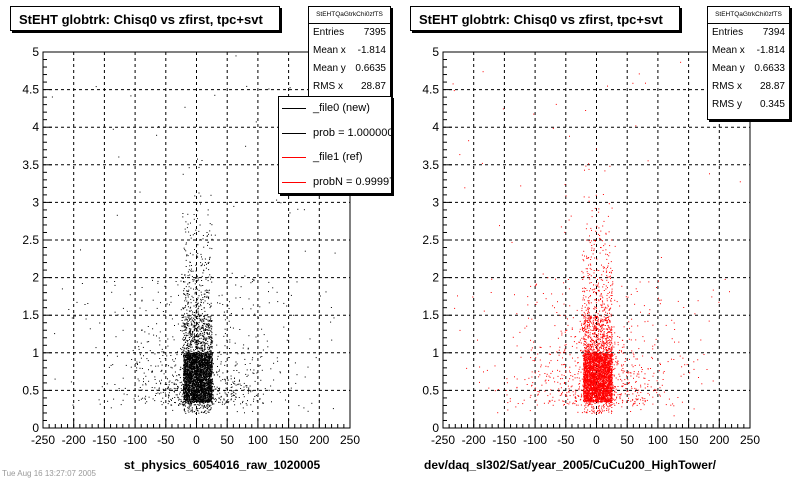 The image size is (800, 480). Describe the element at coordinates (335, 109) in the screenshot. I see `legend-entry: _file0 (new)` at that location.